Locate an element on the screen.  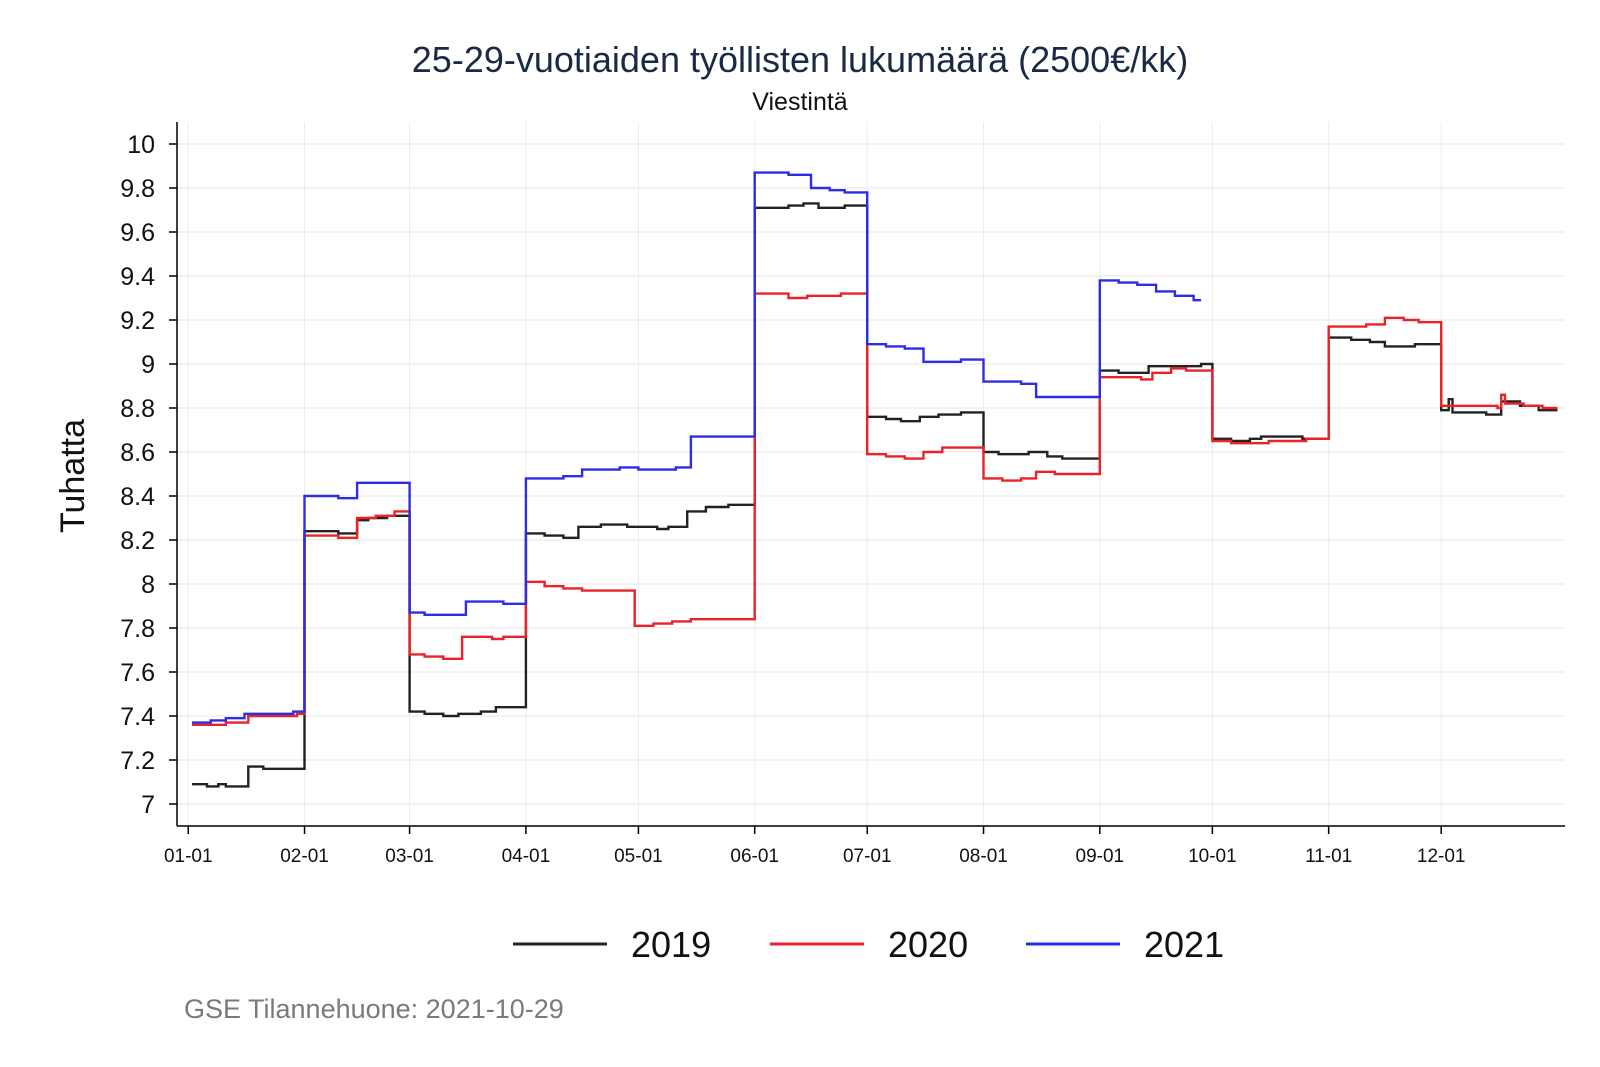
legend-label-2019: 2019 is located at coordinates (671, 944).